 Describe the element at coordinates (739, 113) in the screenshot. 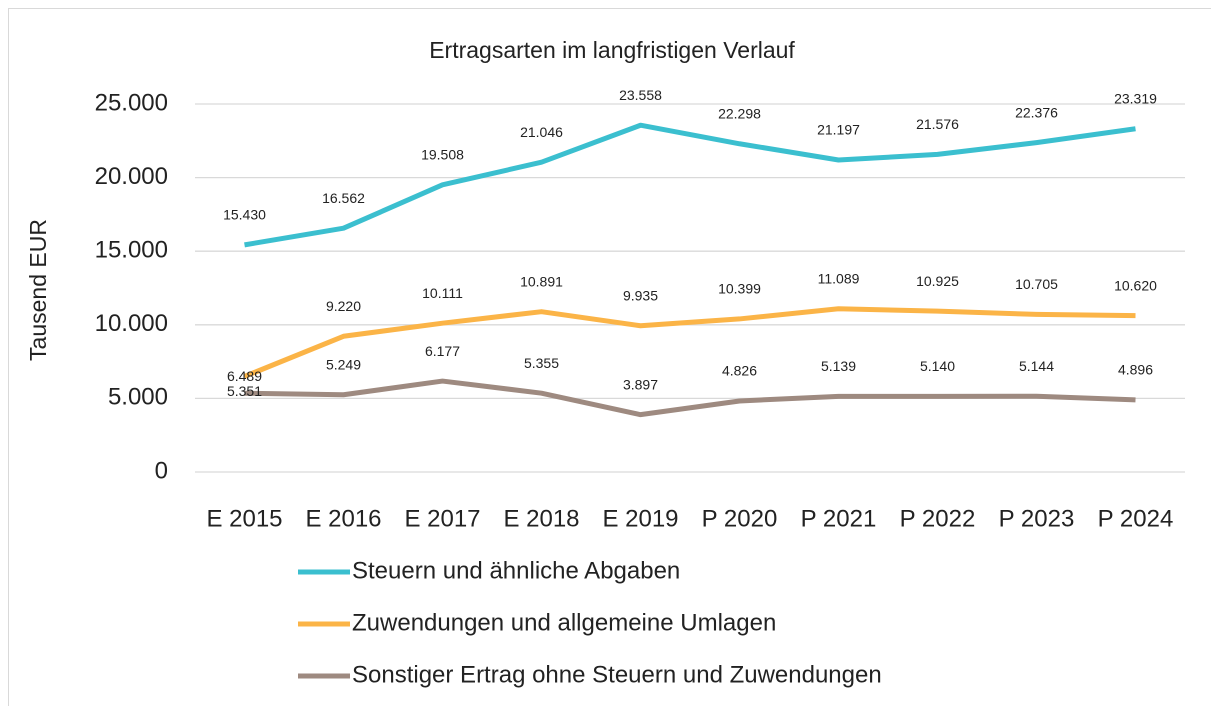

I see `data-label: 22.298` at that location.